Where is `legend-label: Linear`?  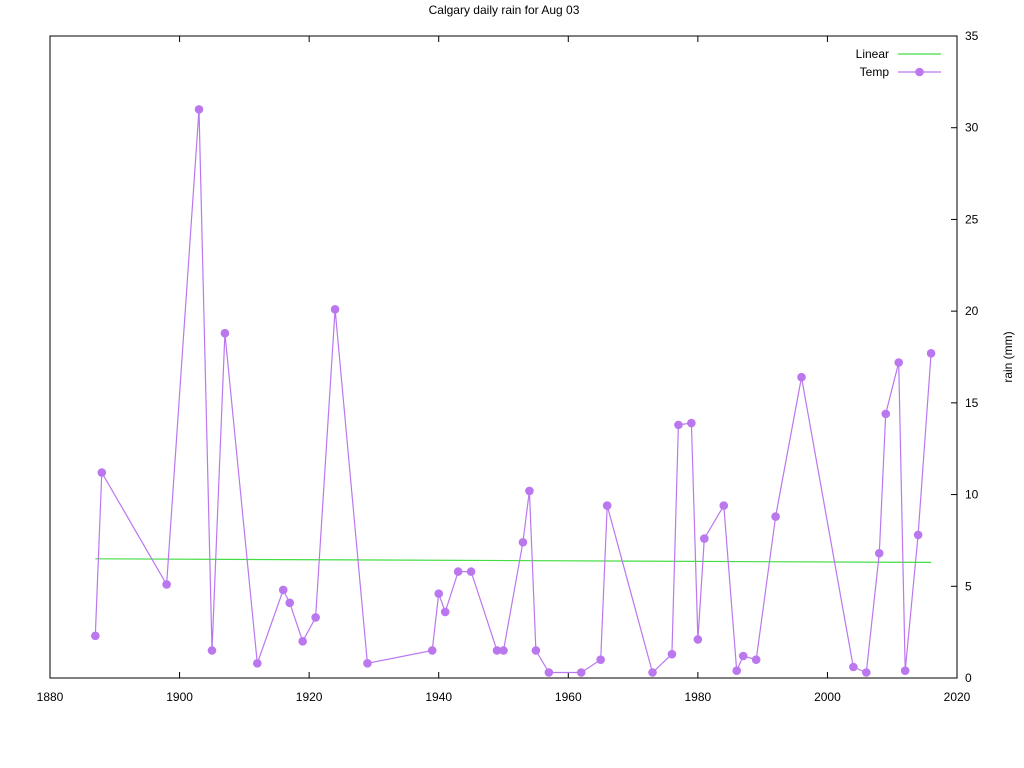 legend-label: Linear is located at coordinates (872, 54).